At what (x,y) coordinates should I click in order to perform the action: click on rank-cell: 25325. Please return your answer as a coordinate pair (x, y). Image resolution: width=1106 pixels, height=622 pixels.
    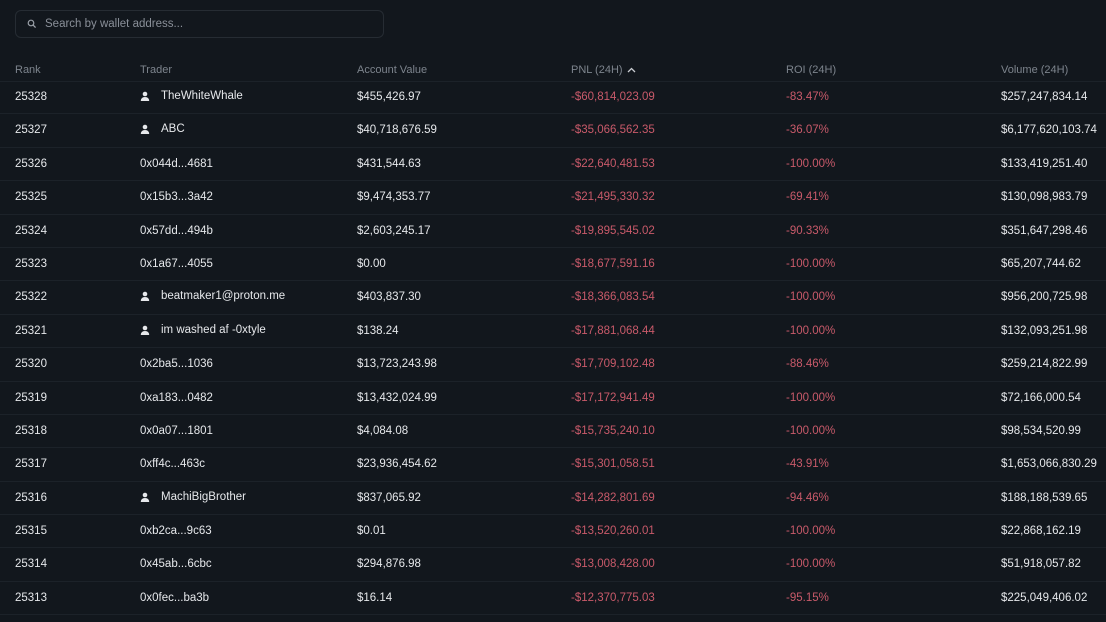
    Looking at the image, I should click on (31, 197).